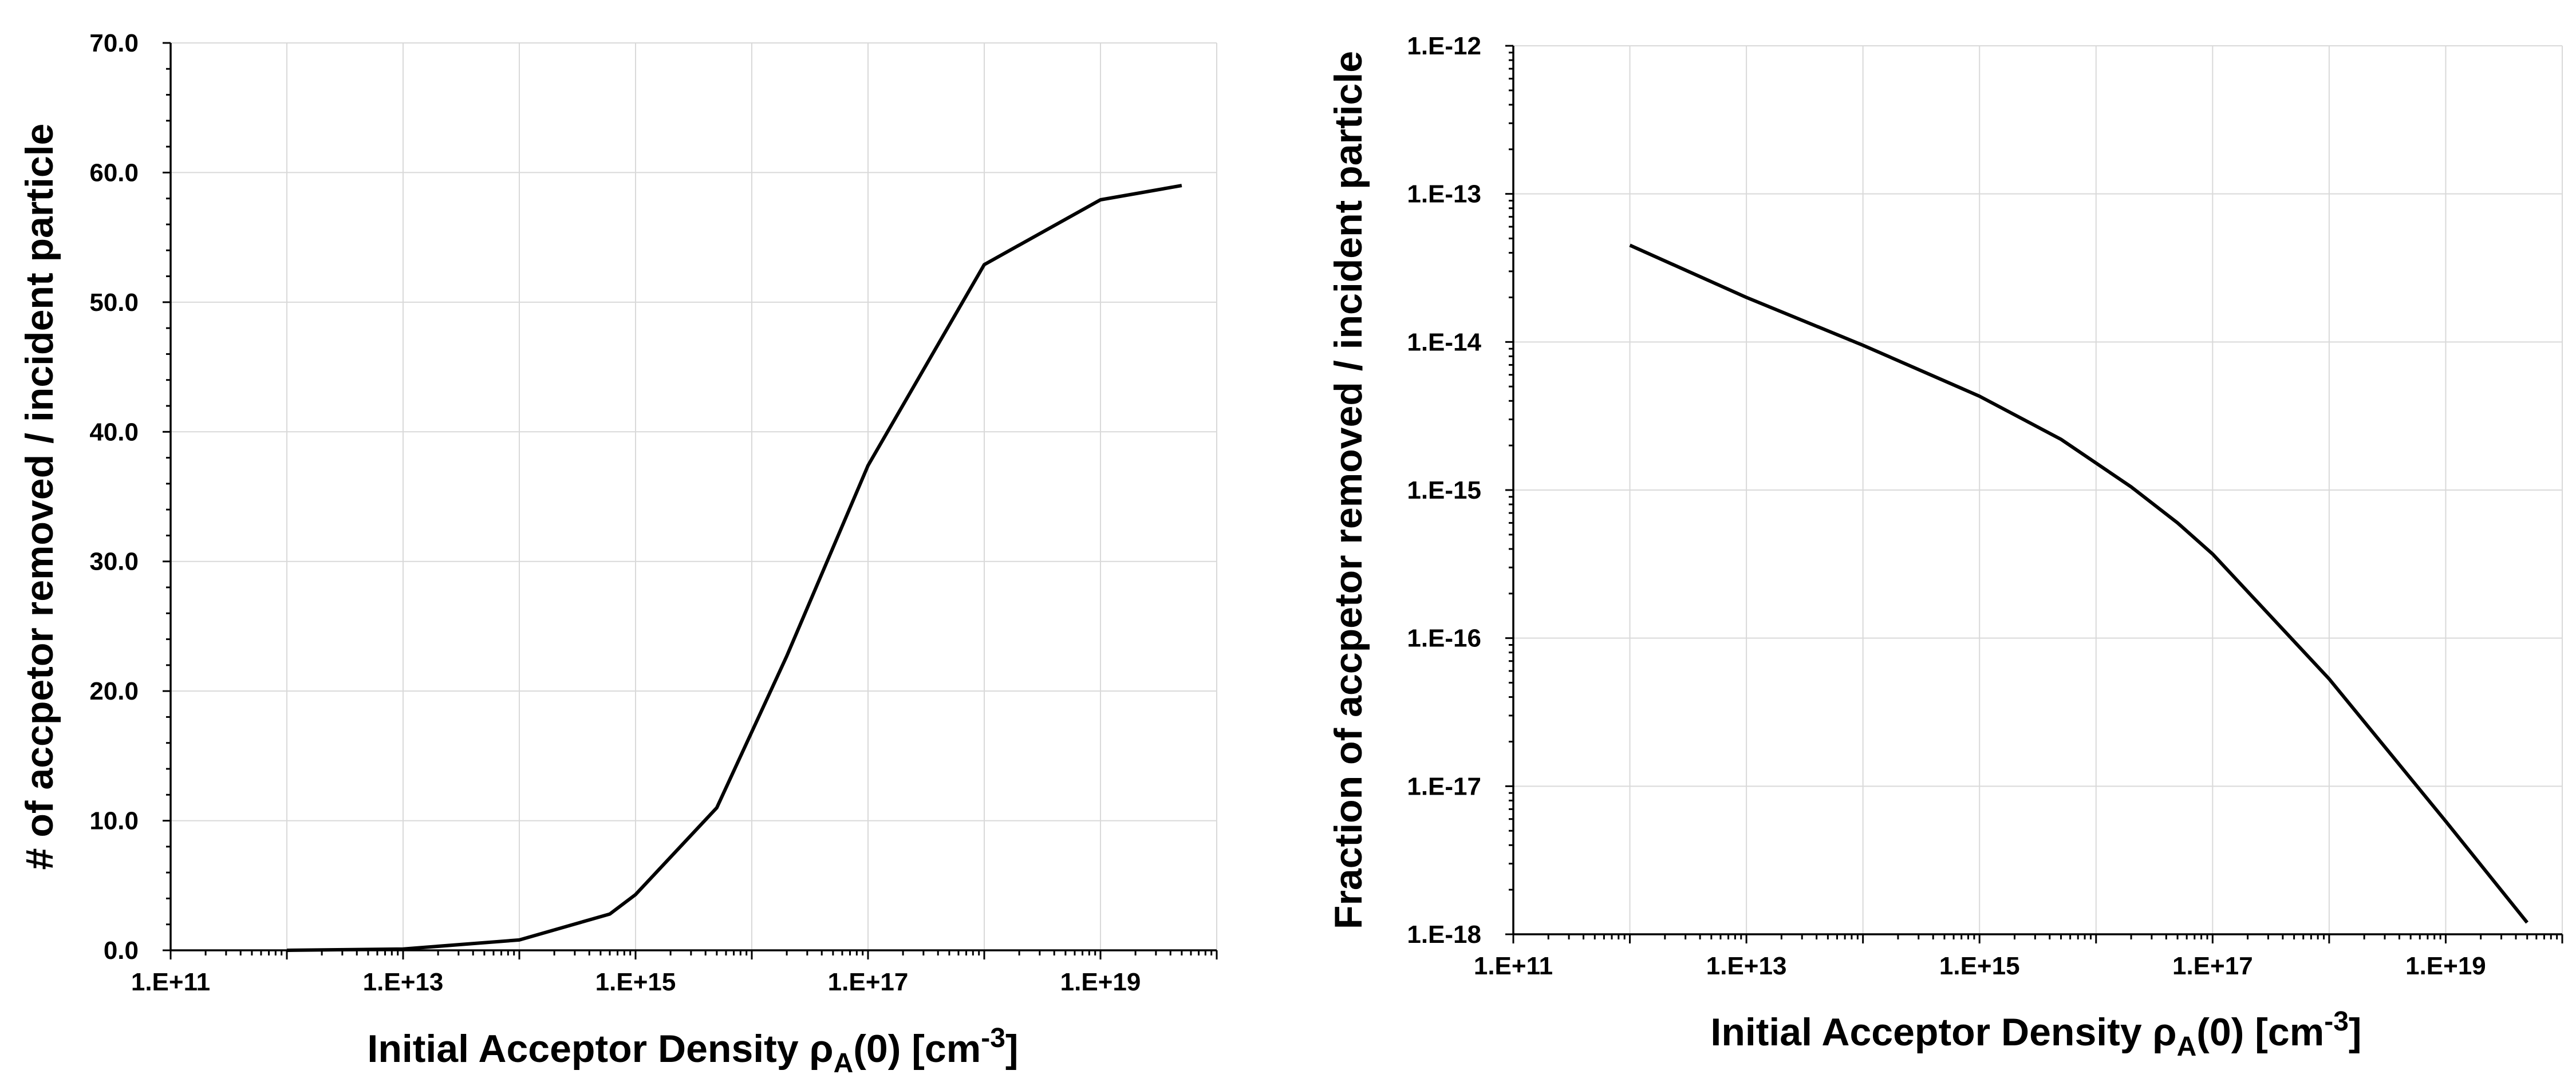 This screenshot has width=2576, height=1090. Describe the element at coordinates (114, 303) in the screenshot. I see `y-tick-label: 50.0` at that location.